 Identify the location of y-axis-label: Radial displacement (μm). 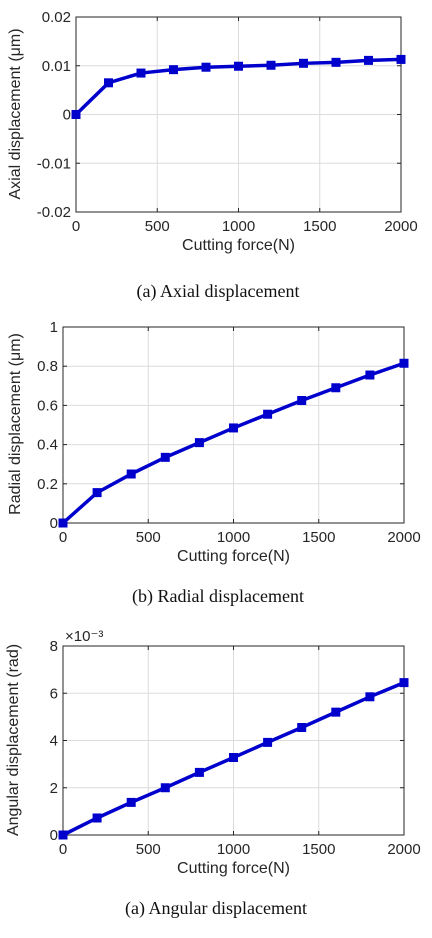
(15, 424).